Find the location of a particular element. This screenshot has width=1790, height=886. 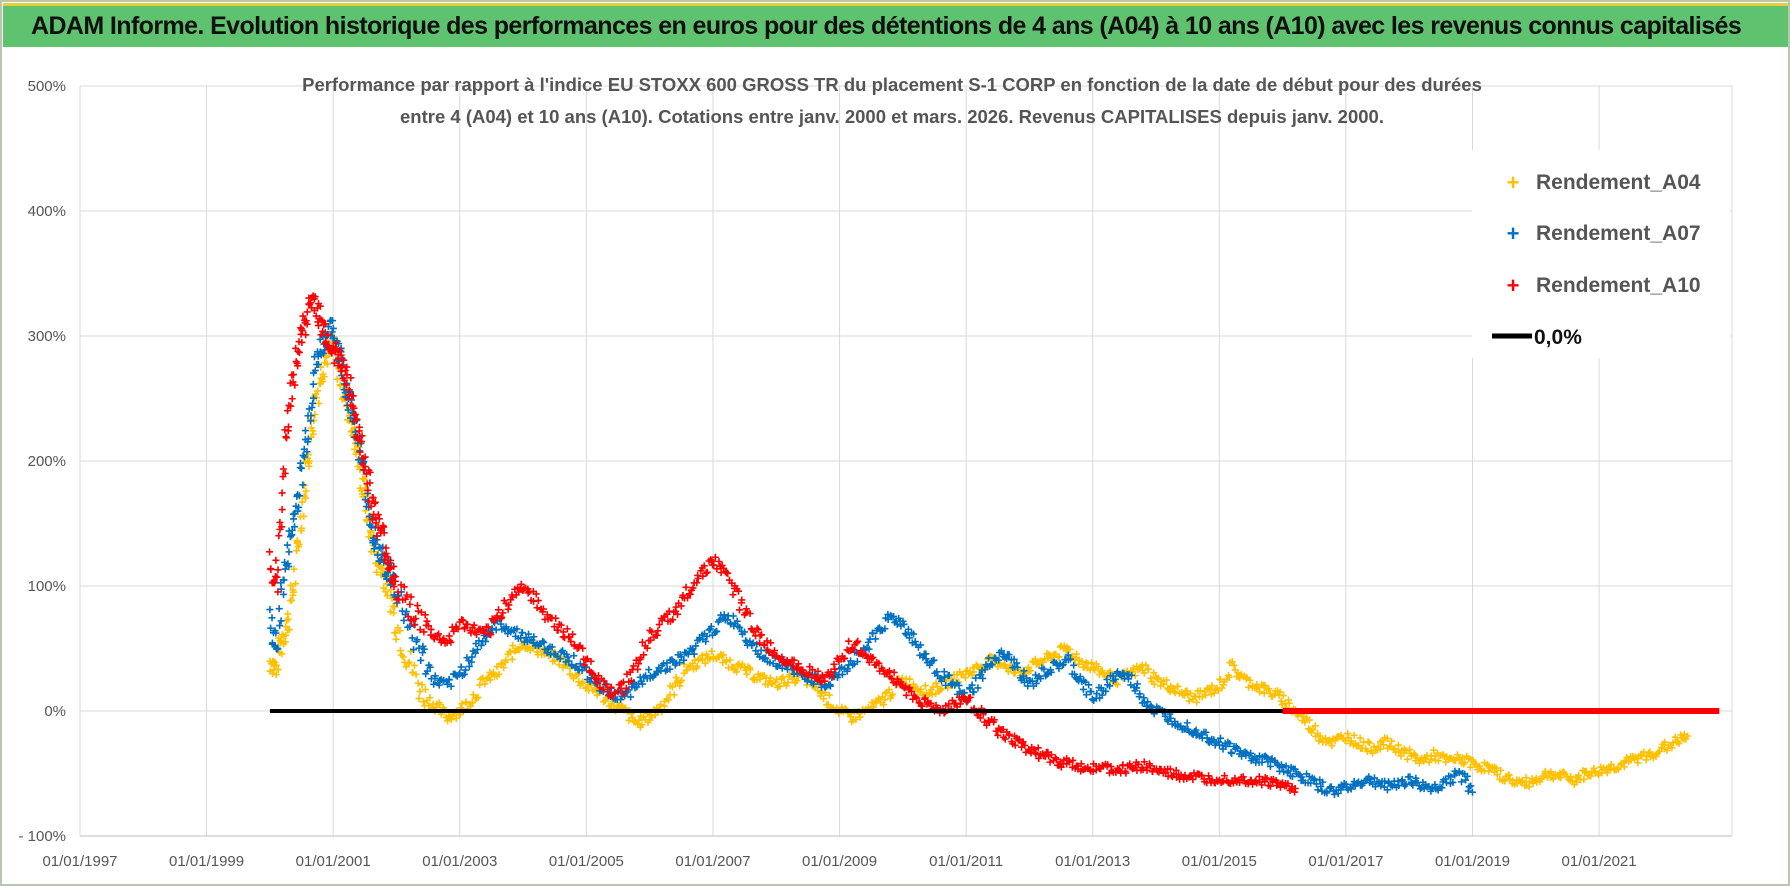

y-tick-label: - 100% is located at coordinates (42, 836).